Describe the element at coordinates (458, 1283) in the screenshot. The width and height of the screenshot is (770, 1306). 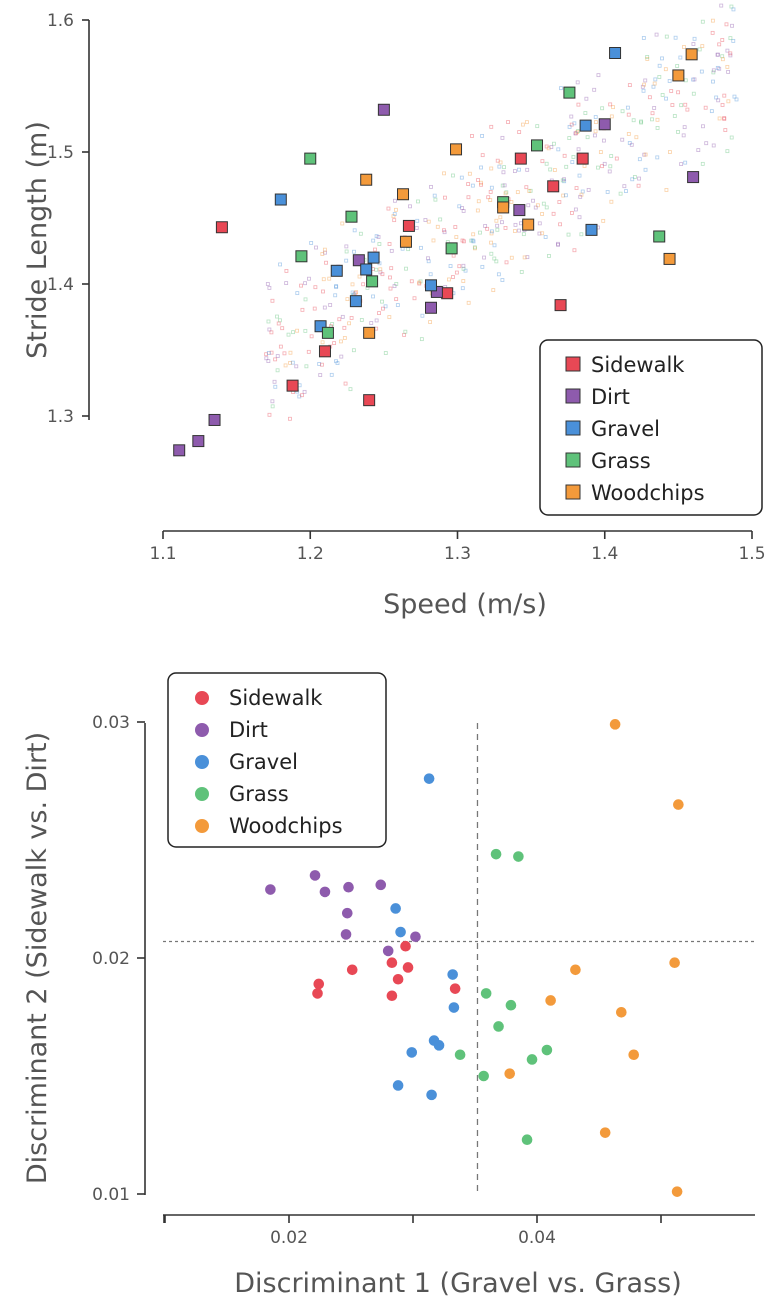
I see `x-axis-title: Discriminant 1 (Gravel vs. Grass)` at that location.